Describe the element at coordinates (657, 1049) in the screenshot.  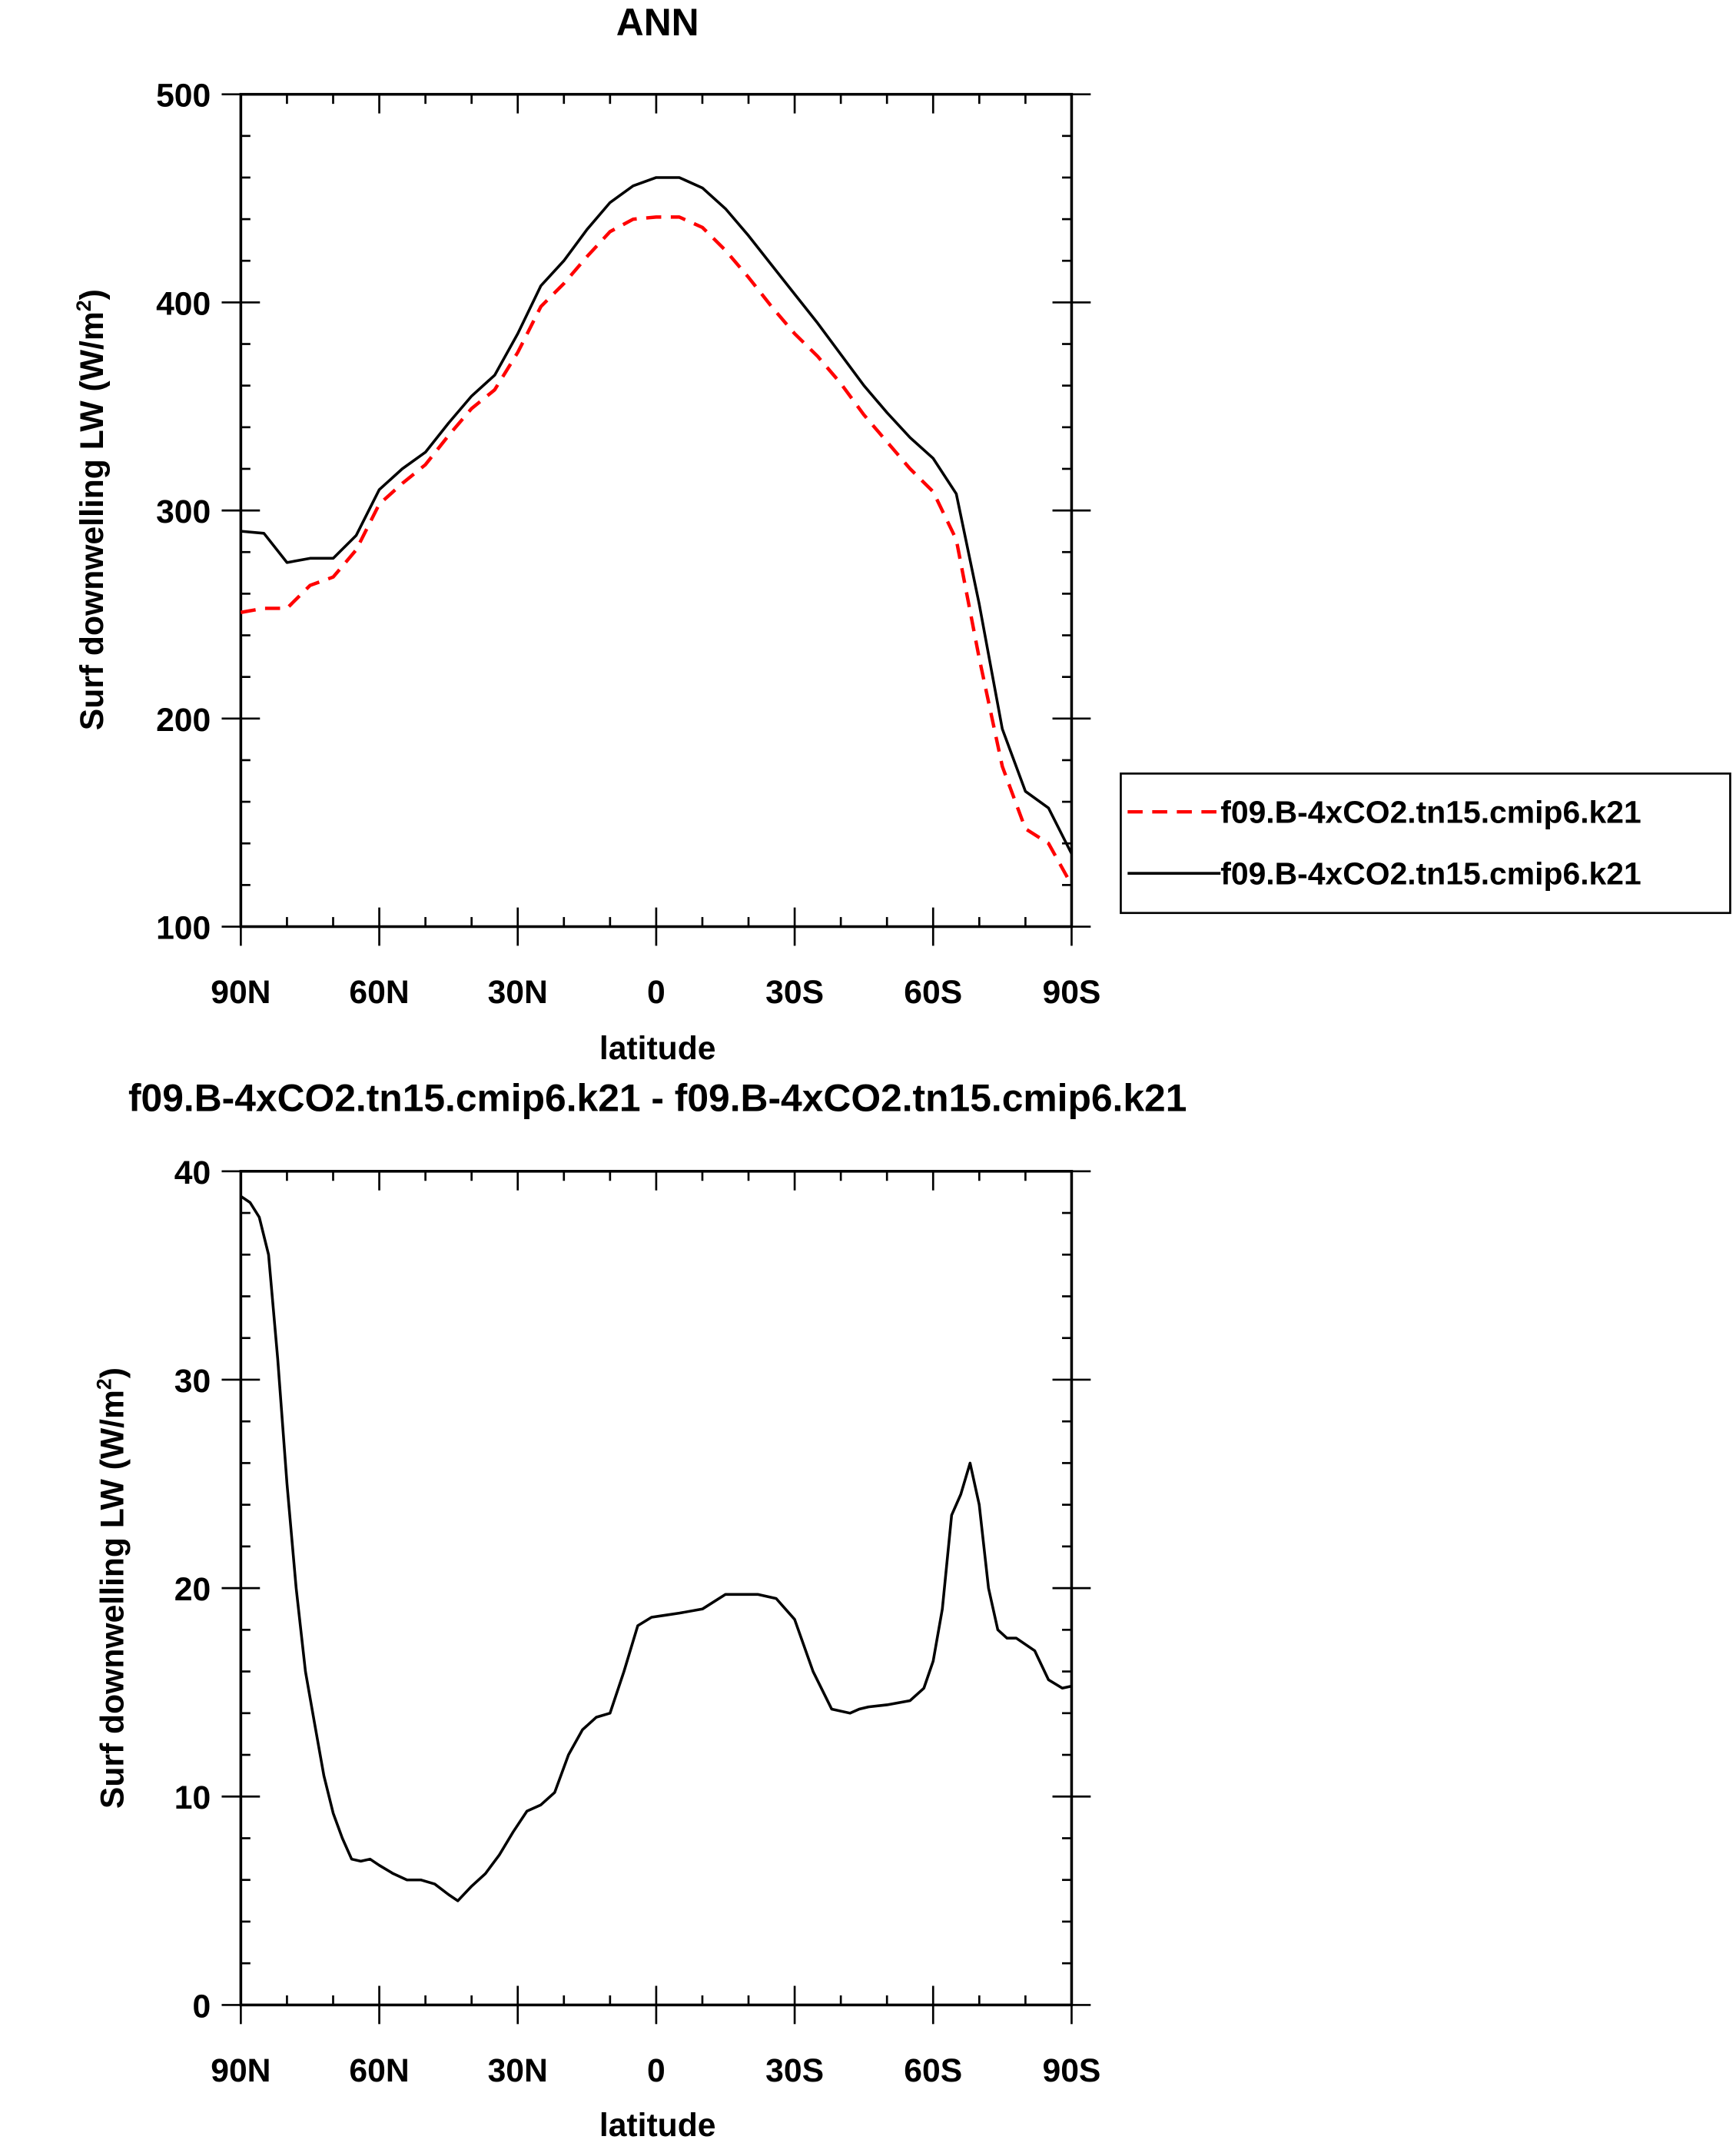
I see `top-plot-xlabel: latitude` at that location.